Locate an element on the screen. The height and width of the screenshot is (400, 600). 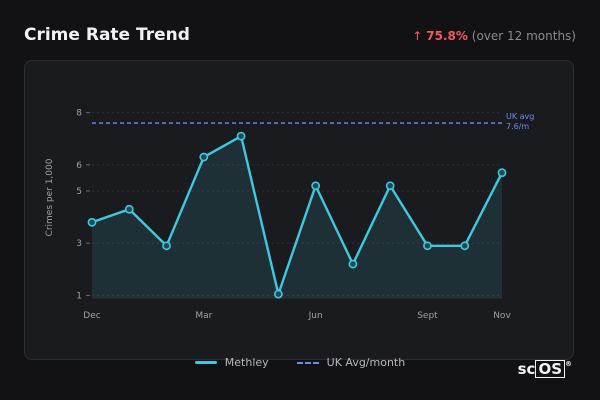
legend-reference-label: UK Avg/month is located at coordinates (366, 362).